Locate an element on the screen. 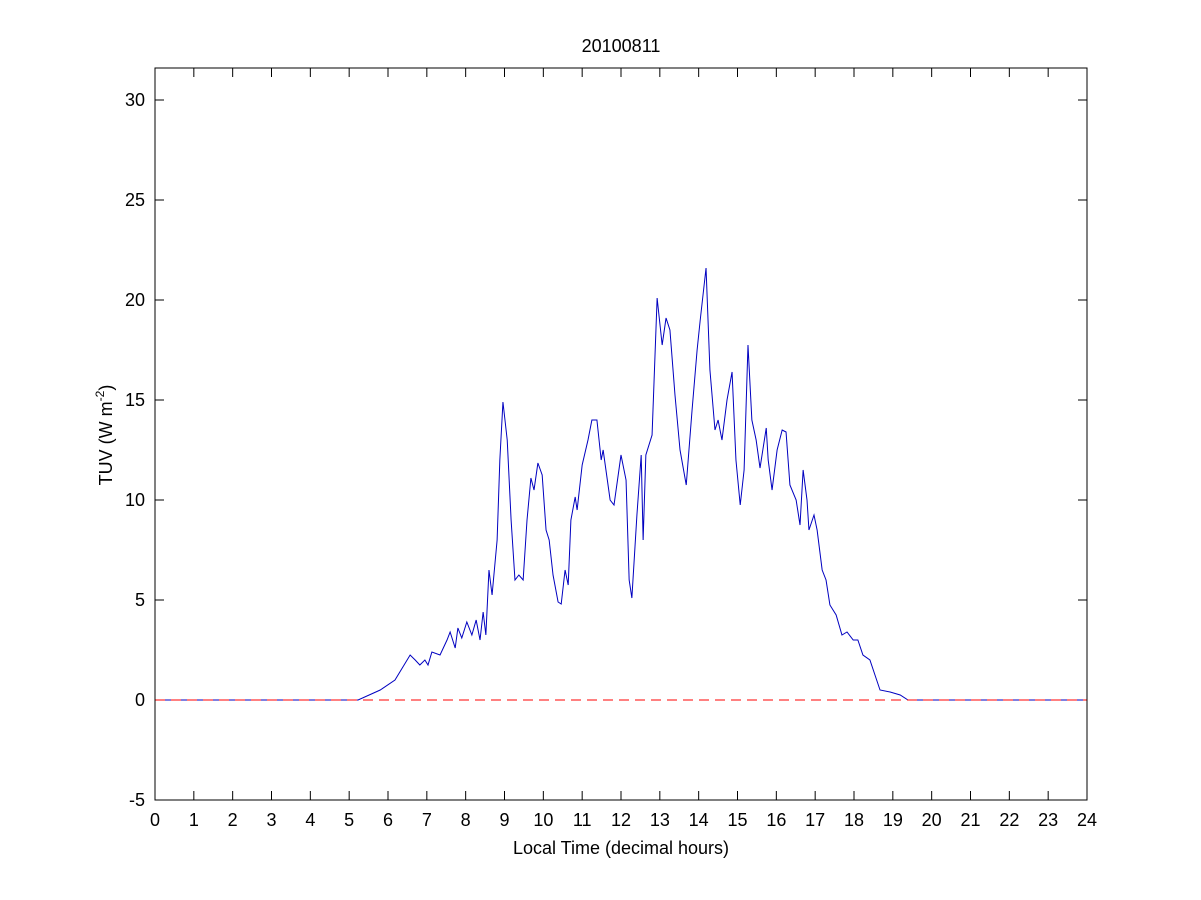 This screenshot has height=900, width=1201. x-tick-label: 4 is located at coordinates (310, 820).